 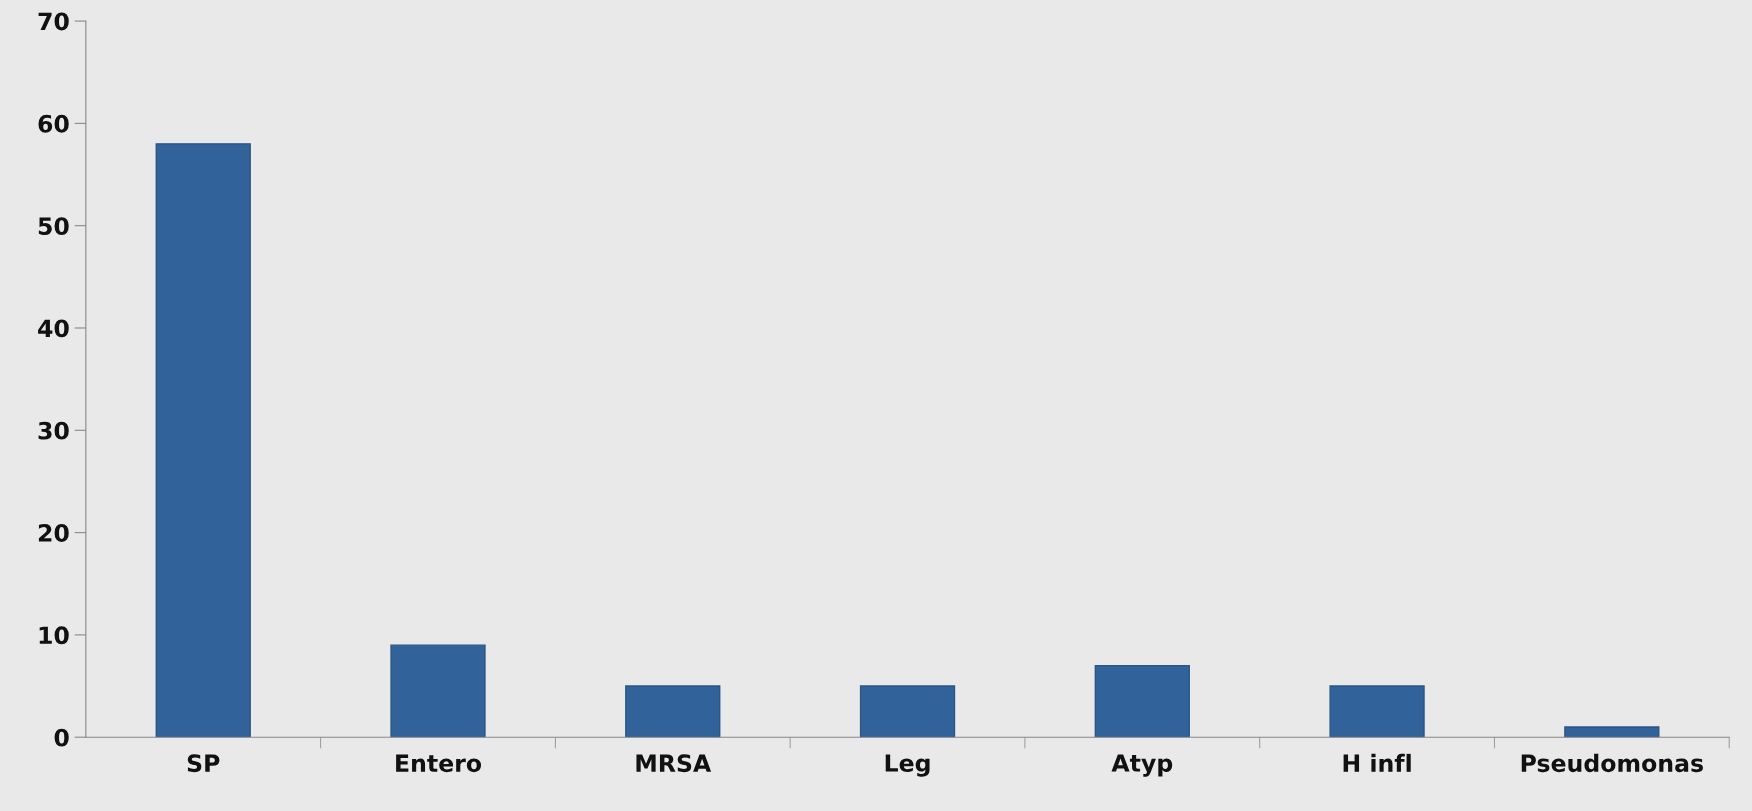 What do you see at coordinates (1377, 762) in the screenshot?
I see `x-tick-label: H infl` at bounding box center [1377, 762].